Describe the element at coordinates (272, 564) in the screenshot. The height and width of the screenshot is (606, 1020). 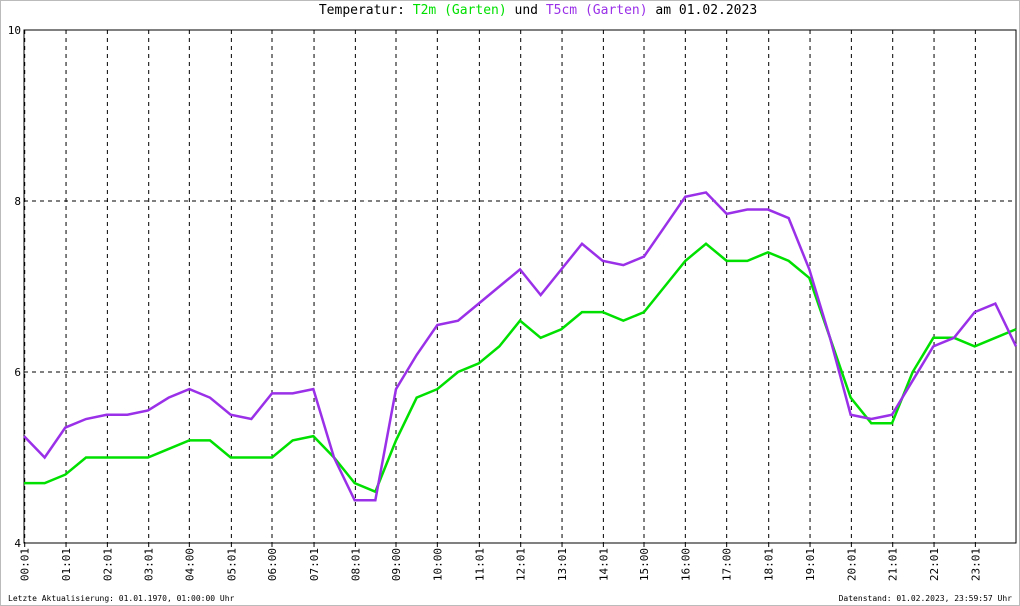
I see `x-tick-label: 06:00` at that location.